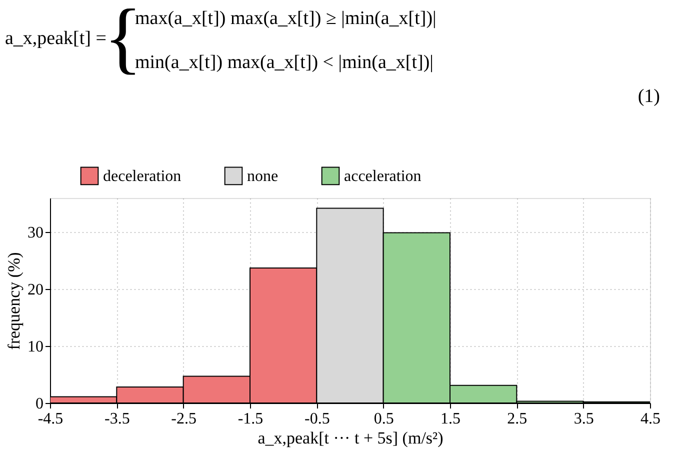  I want to click on legend-label: none, so click(262, 176).